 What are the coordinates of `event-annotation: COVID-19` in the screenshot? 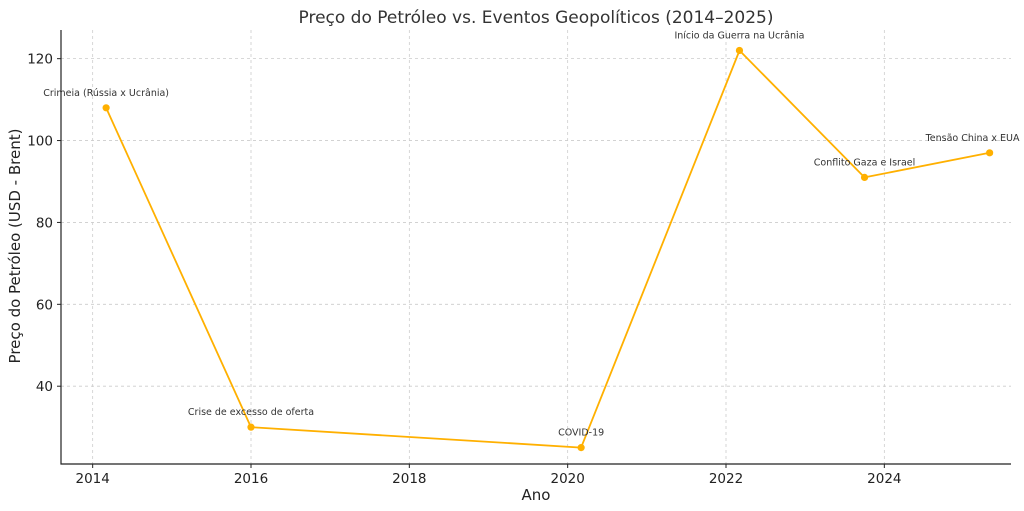 It's located at (581, 433).